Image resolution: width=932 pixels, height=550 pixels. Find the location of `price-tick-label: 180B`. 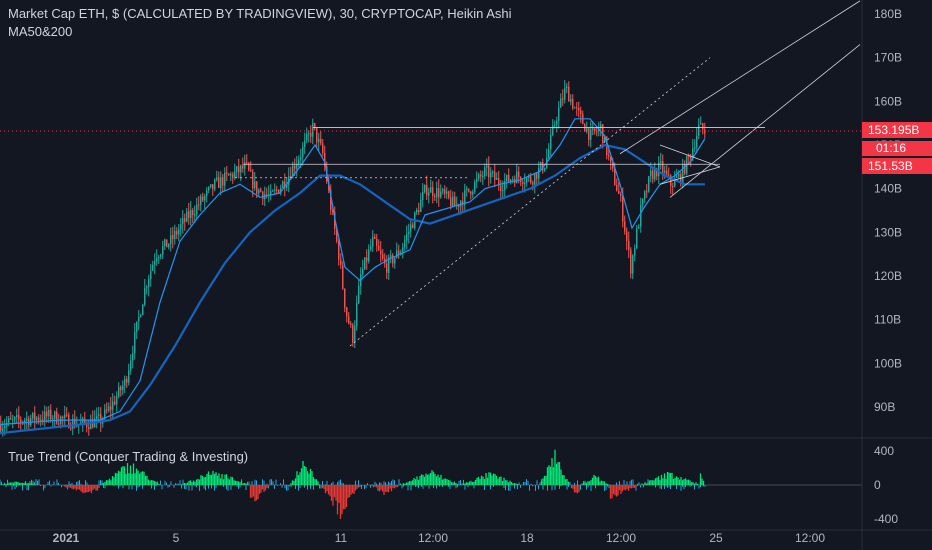

price-tick-label: 180B is located at coordinates (888, 14).